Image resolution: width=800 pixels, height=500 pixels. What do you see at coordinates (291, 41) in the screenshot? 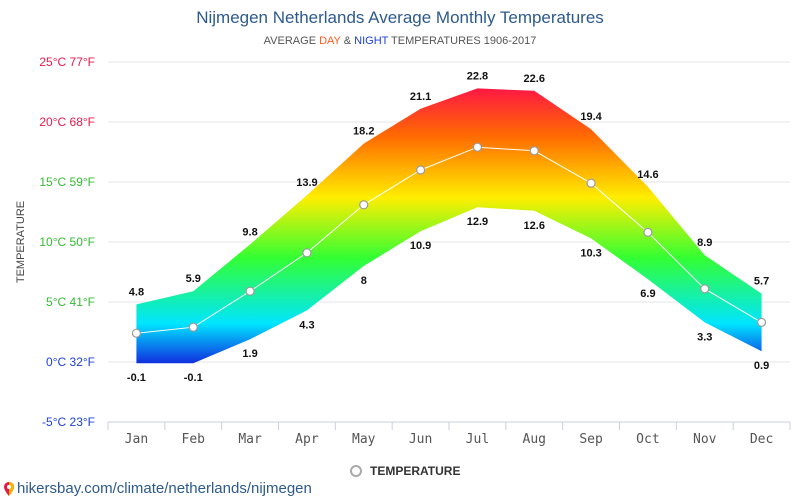
I see `subtitle-prefix: AVERAGE` at bounding box center [291, 41].